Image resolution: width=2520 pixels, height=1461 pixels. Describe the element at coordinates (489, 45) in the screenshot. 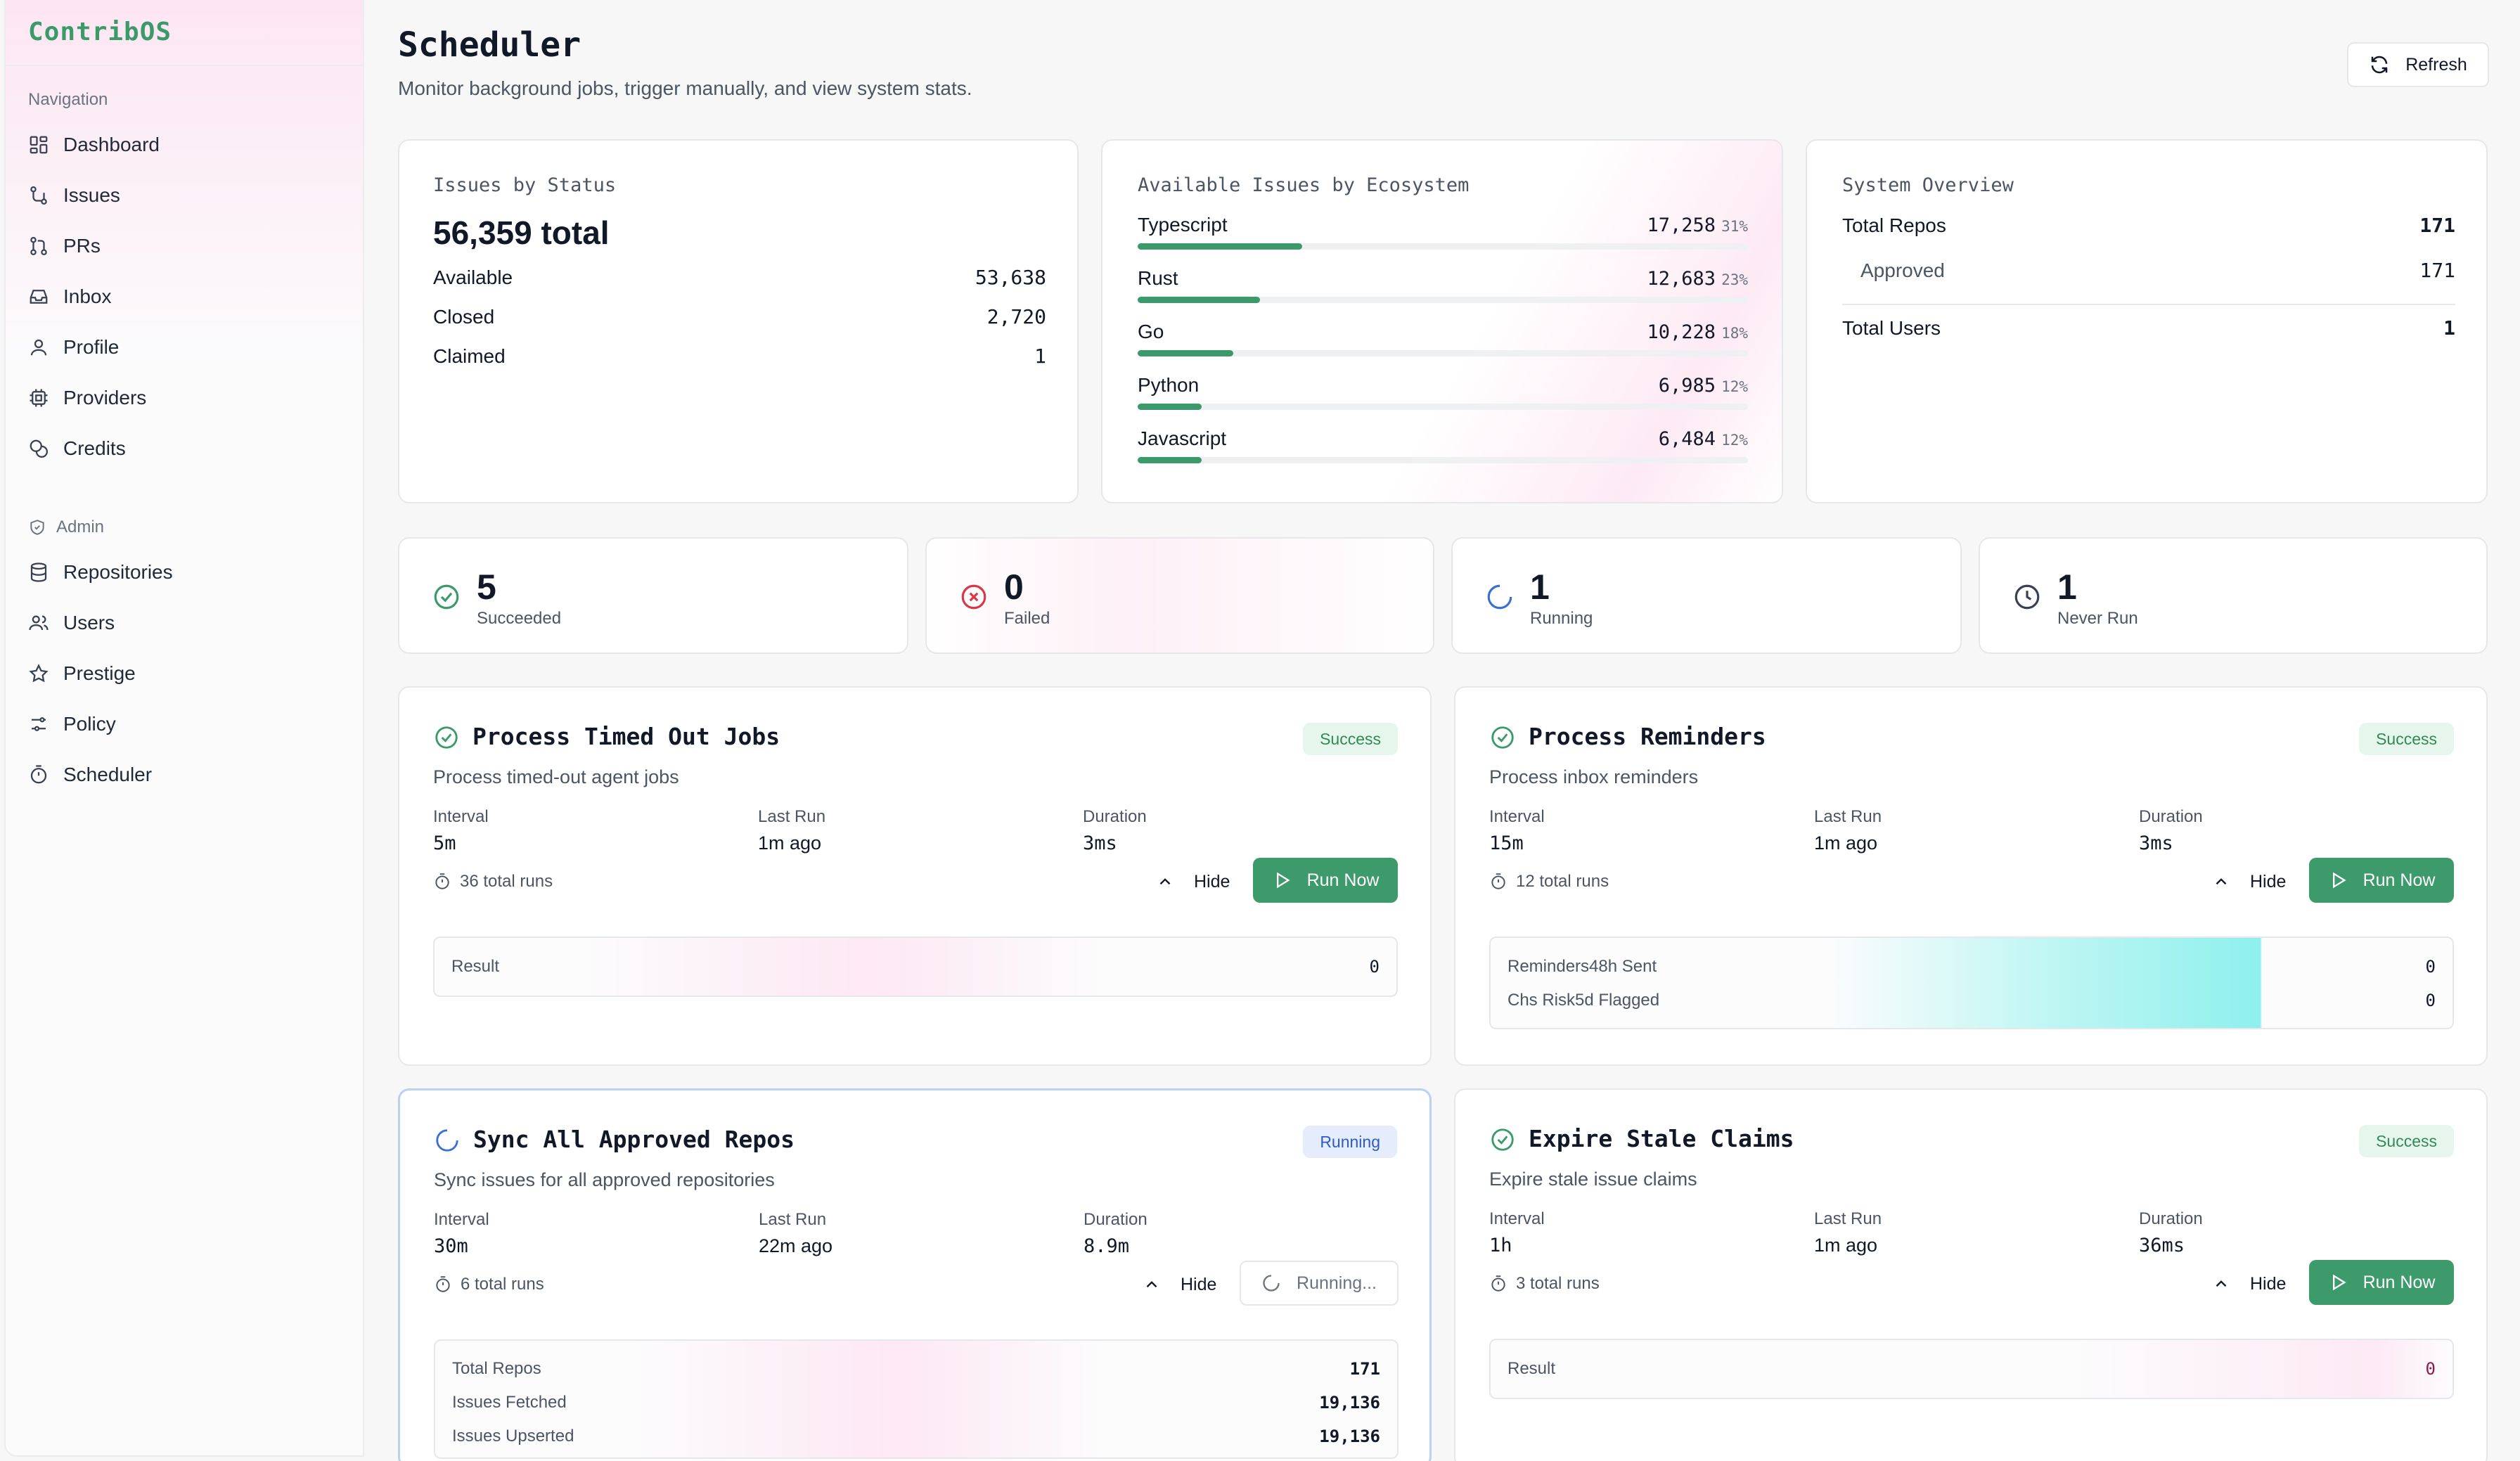

I see `page-title: Scheduler` at that location.